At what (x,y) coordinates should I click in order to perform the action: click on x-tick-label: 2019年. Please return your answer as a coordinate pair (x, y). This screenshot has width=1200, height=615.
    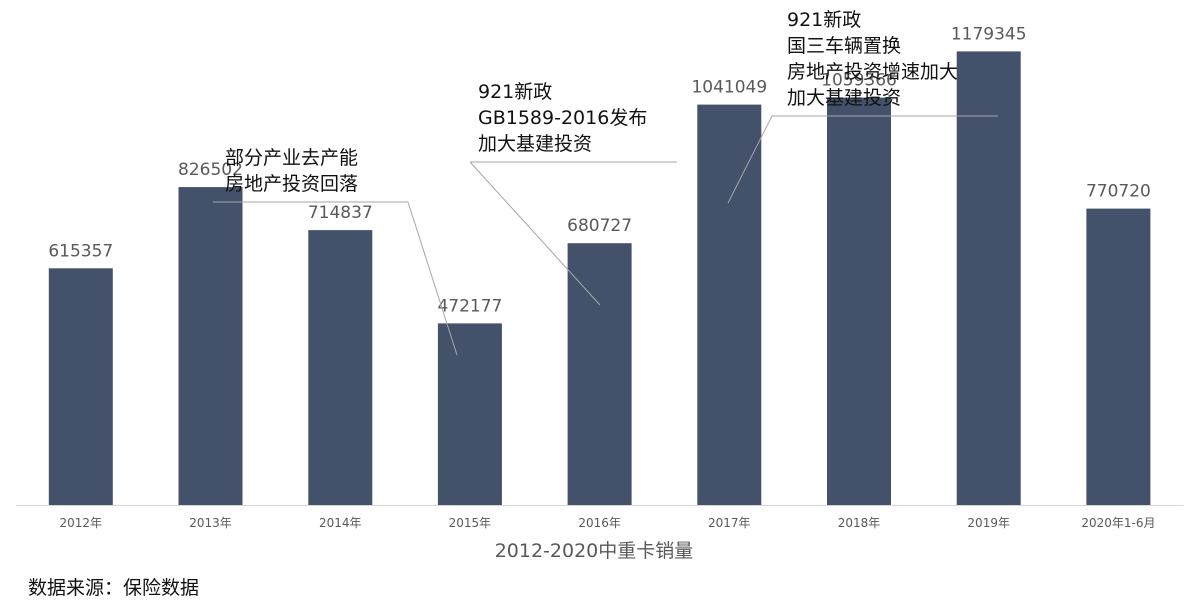
    Looking at the image, I should click on (988, 523).